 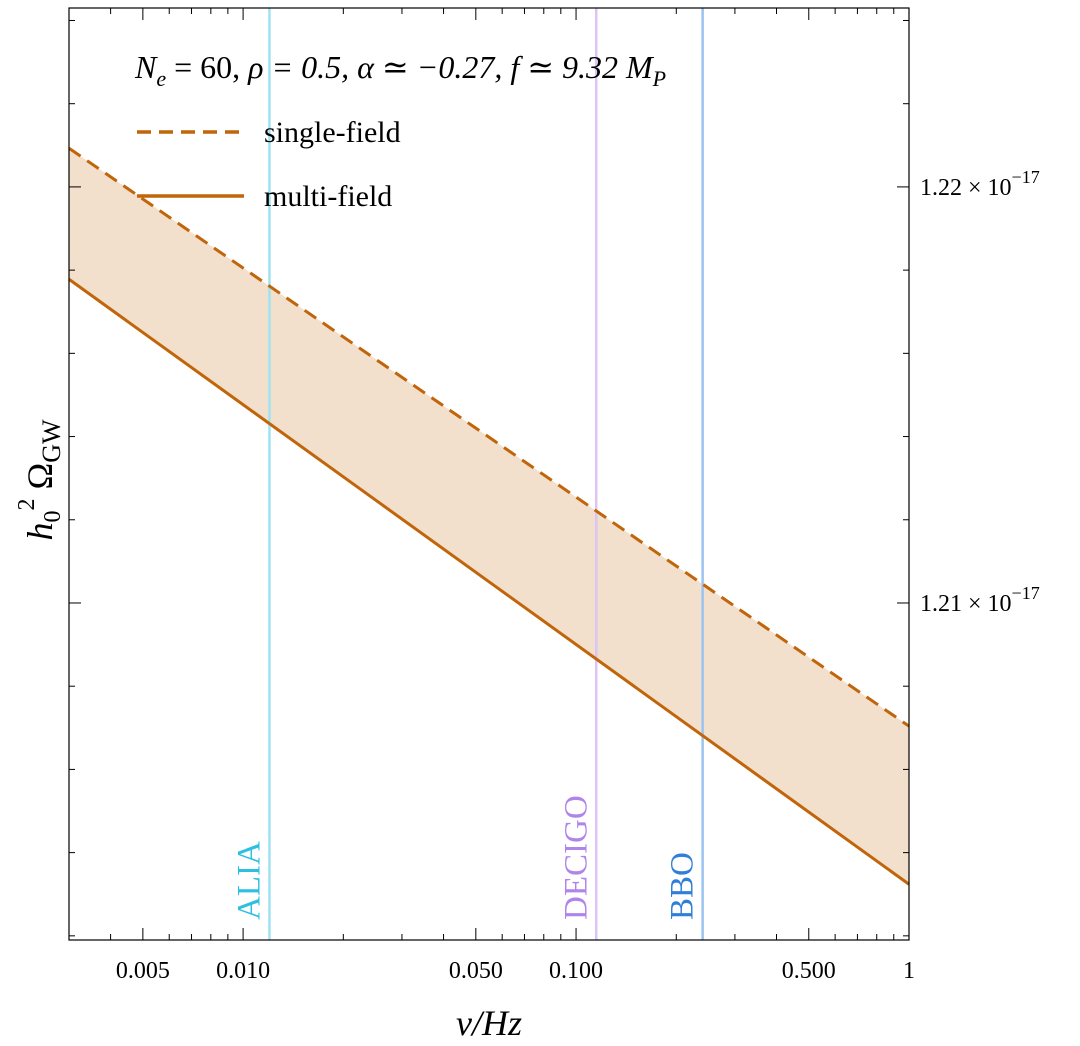 What do you see at coordinates (243, 971) in the screenshot?
I see `x-tick-label: 0.010` at bounding box center [243, 971].